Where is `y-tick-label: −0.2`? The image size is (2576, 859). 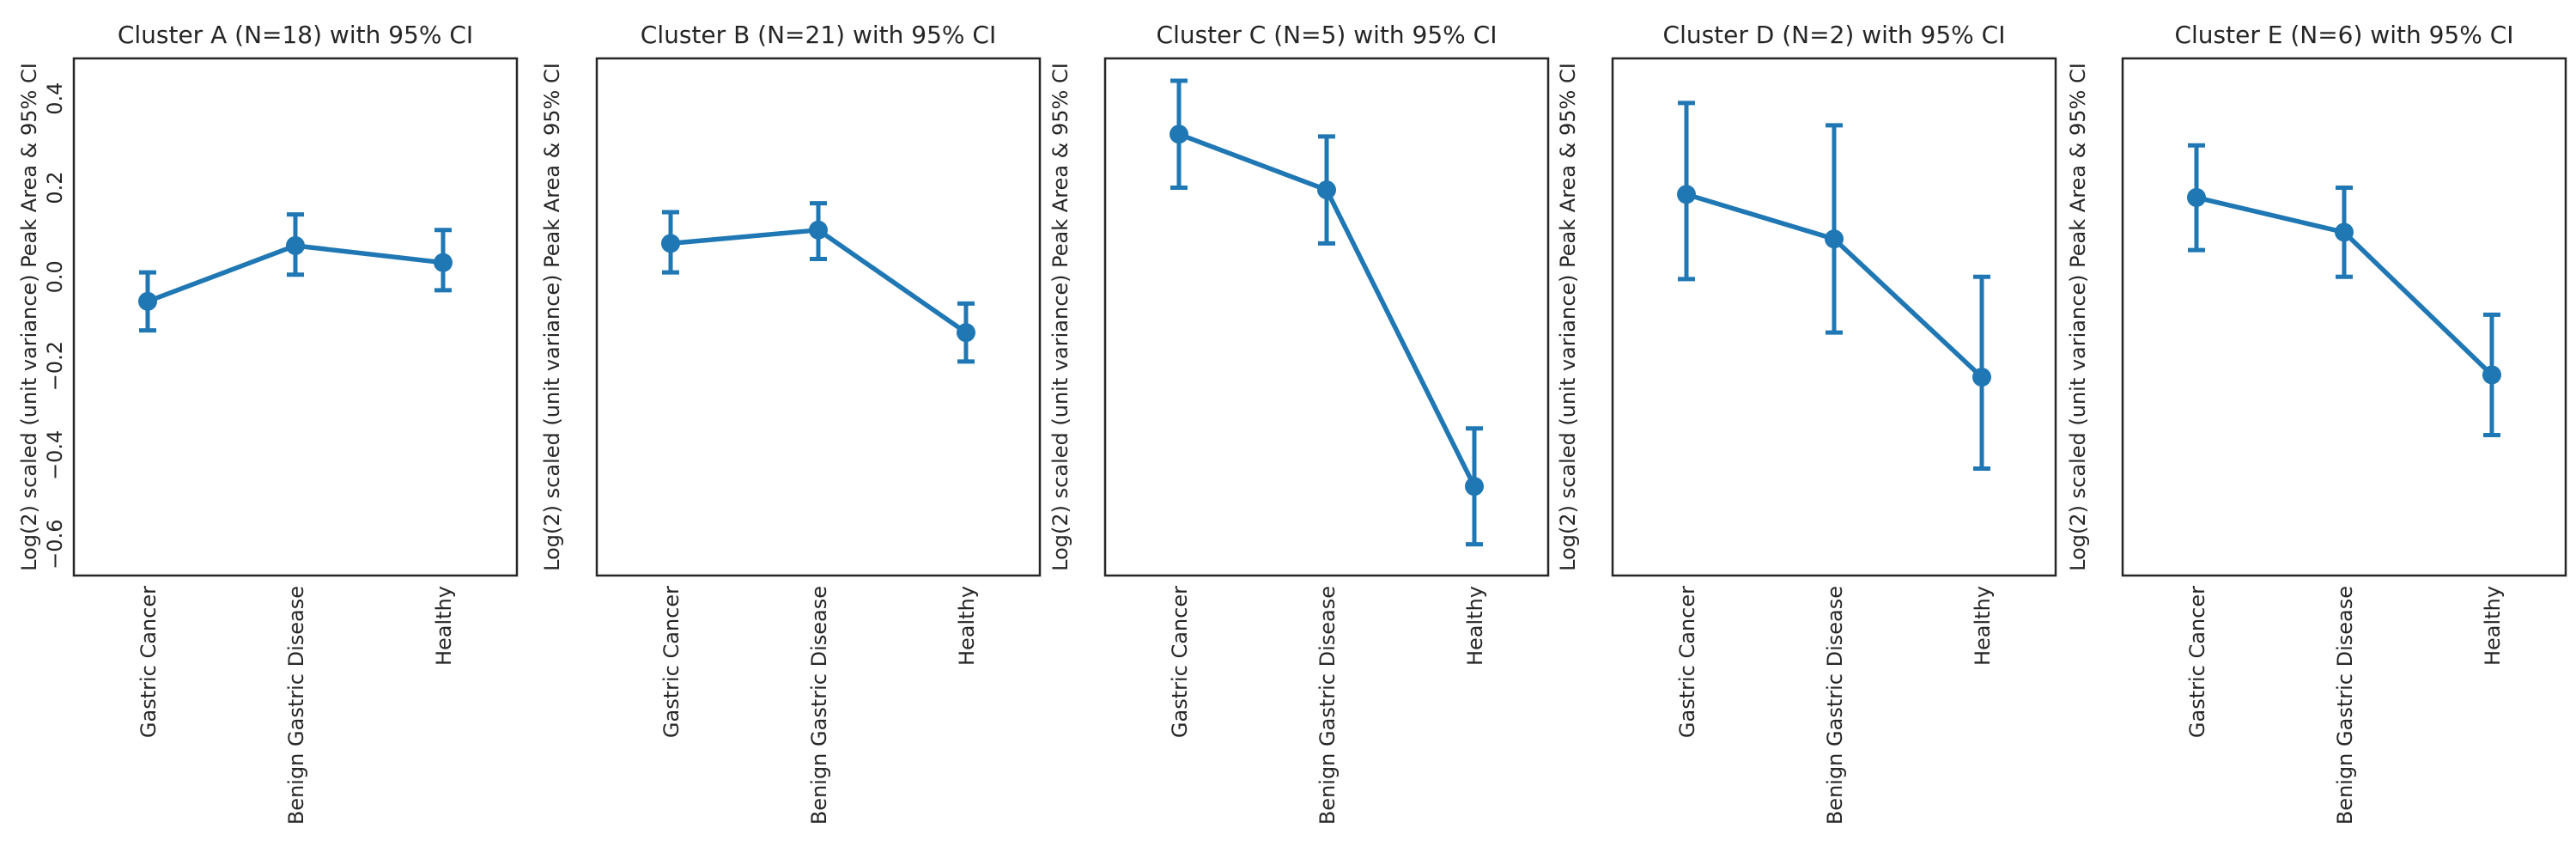
y-tick-label: −0.2 is located at coordinates (55, 366).